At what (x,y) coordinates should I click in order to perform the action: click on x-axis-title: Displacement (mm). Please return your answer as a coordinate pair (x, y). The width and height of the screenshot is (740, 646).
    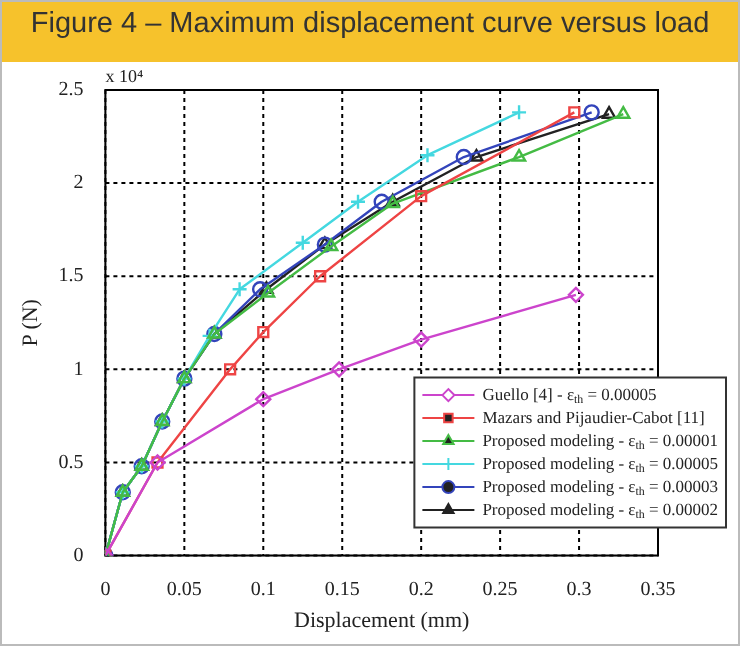
    Looking at the image, I should click on (382, 620).